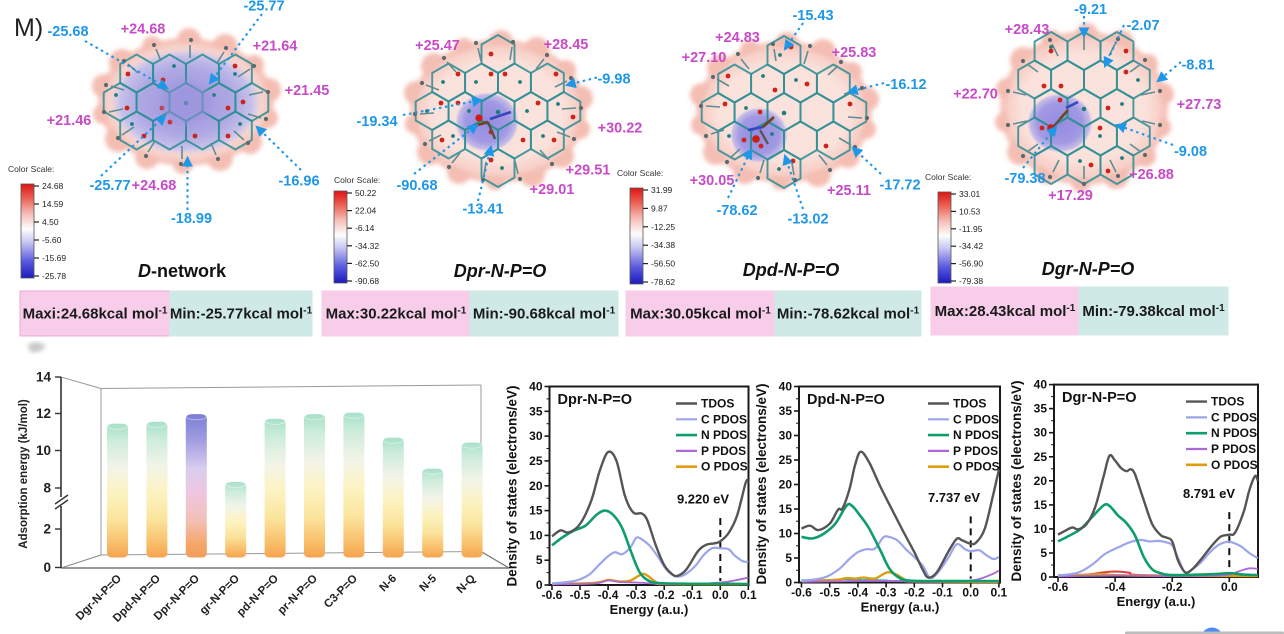  What do you see at coordinates (482, 210) in the screenshot?
I see `svg-text: -13.41` at bounding box center [482, 210].